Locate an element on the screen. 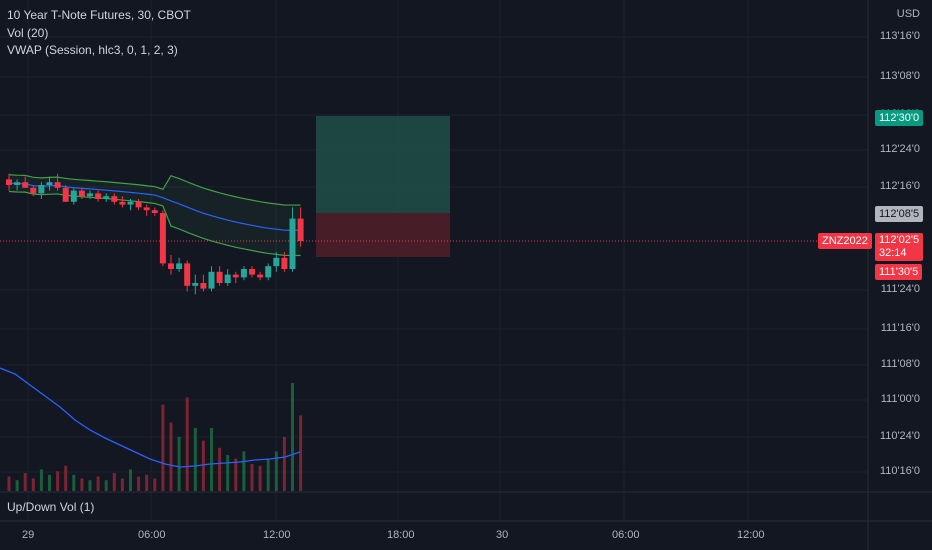  legend-vwap: VWAP (Session, hlc3, 0, 1, 2, 3) is located at coordinates (92, 50).